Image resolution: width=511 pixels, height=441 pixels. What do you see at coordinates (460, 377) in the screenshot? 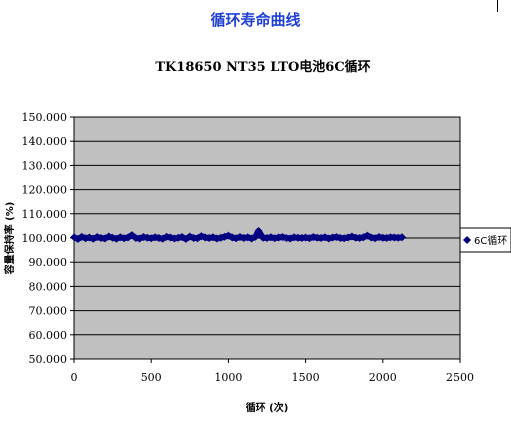
I see `x-tick-label: 2500` at bounding box center [460, 377].